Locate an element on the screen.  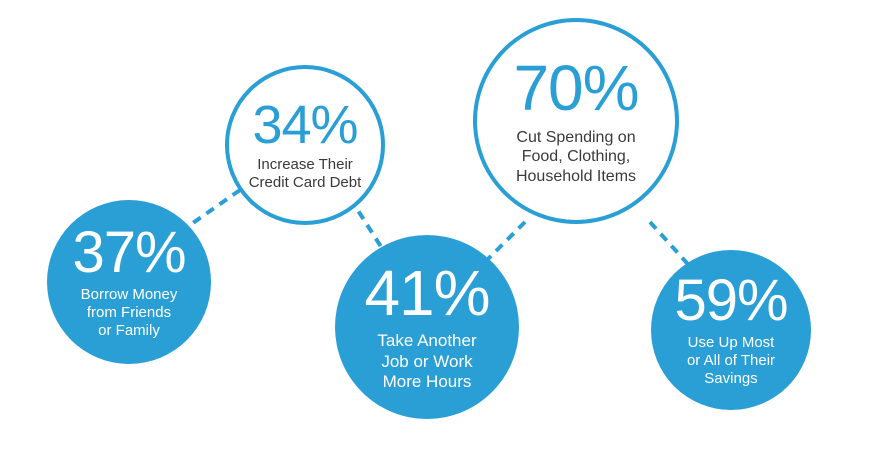
stat-percent: 41% is located at coordinates (427, 292).